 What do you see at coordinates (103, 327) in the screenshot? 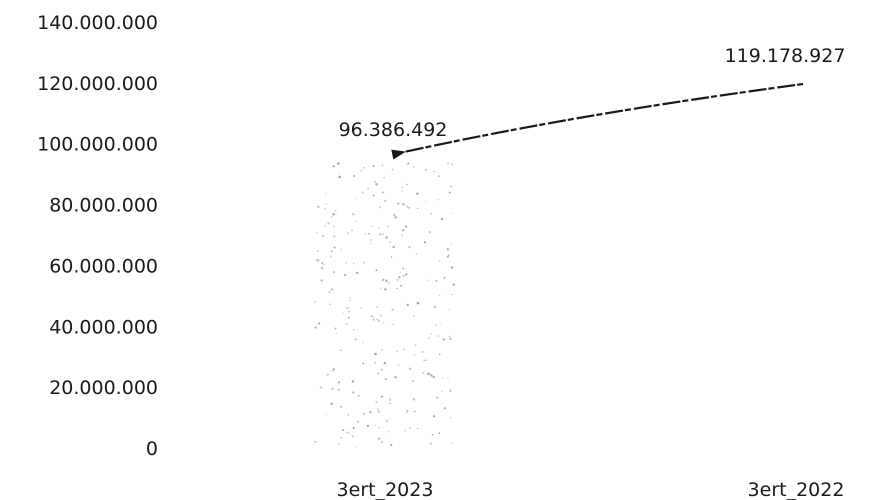
I see `y-tick-label: 40.000.000` at bounding box center [103, 327].